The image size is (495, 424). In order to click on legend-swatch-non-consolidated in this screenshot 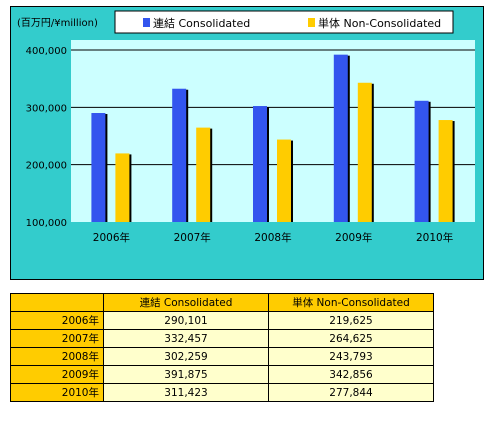, I will do `click(311, 22)`.